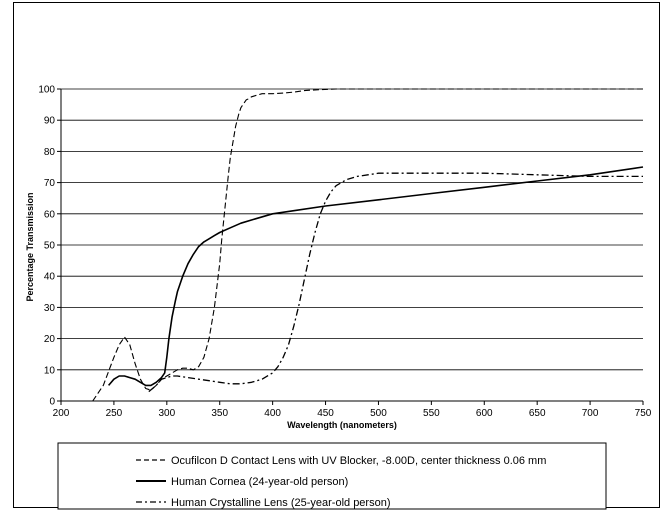 The width and height of the screenshot is (664, 512). Describe the element at coordinates (50, 214) in the screenshot. I see `y-tick-label: 60` at that location.